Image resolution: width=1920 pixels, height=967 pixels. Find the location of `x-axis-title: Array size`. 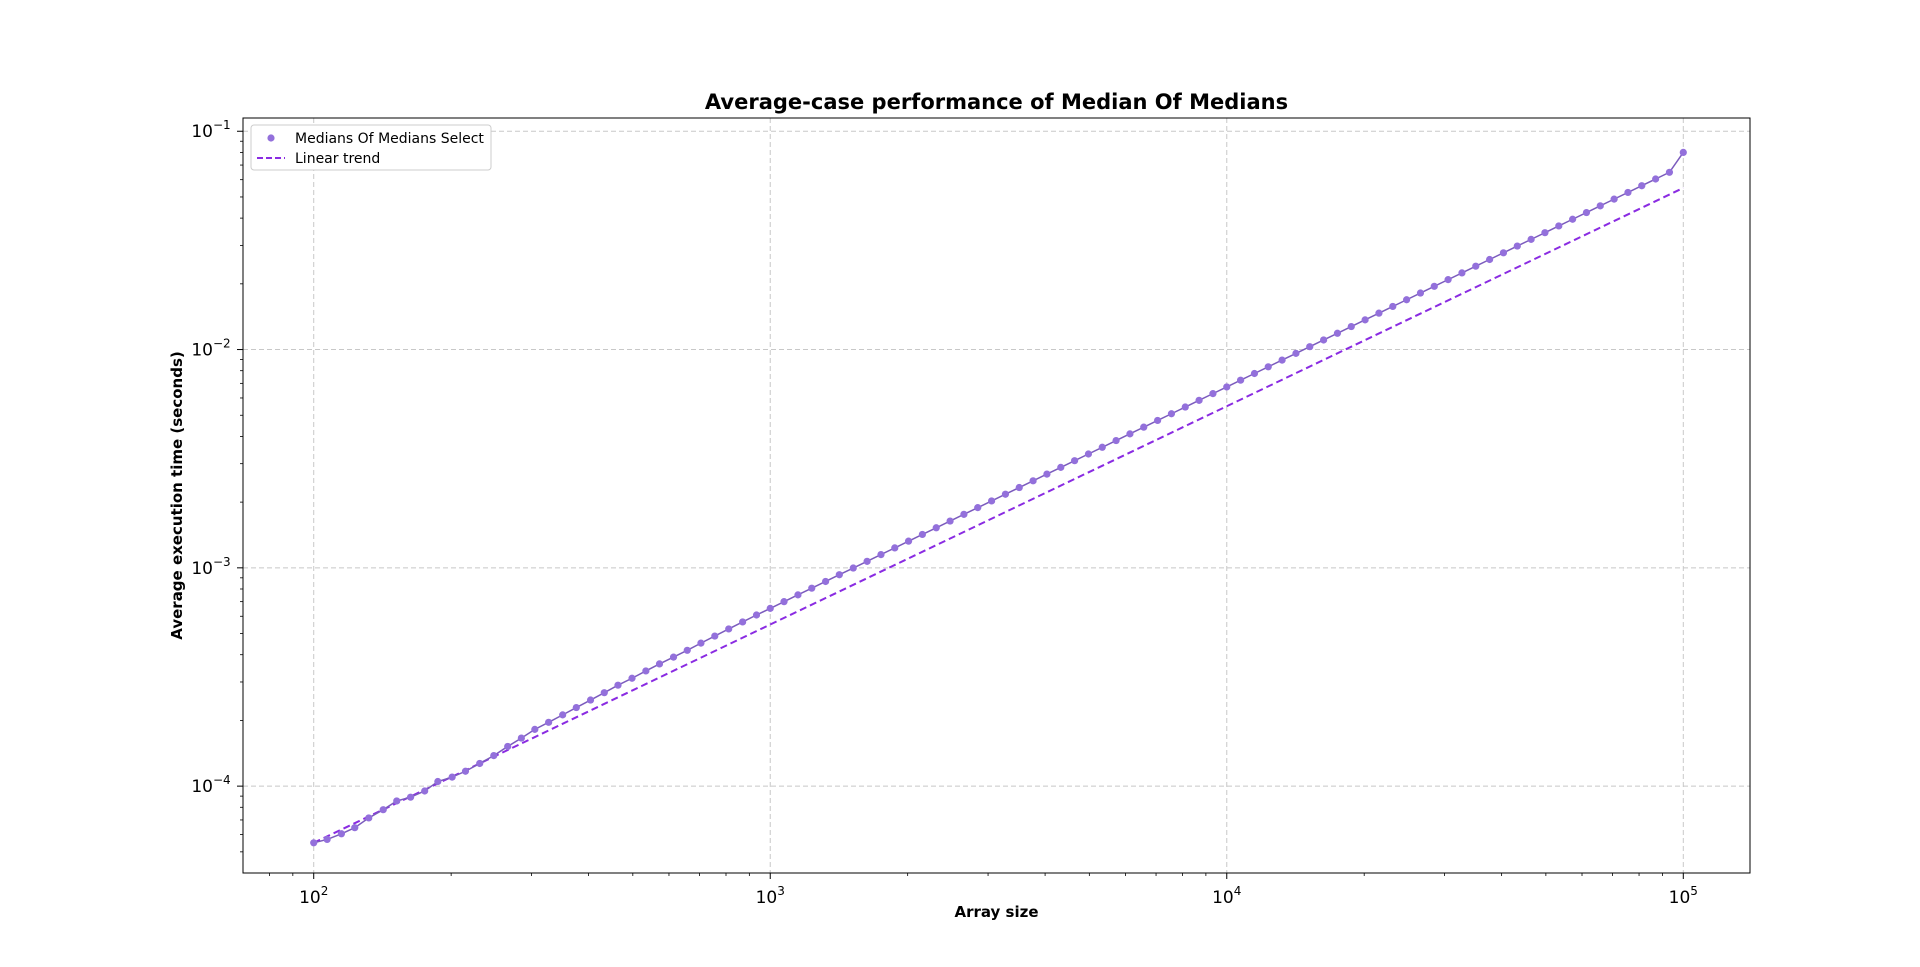

x-axis-title: Array size is located at coordinates (996, 912).